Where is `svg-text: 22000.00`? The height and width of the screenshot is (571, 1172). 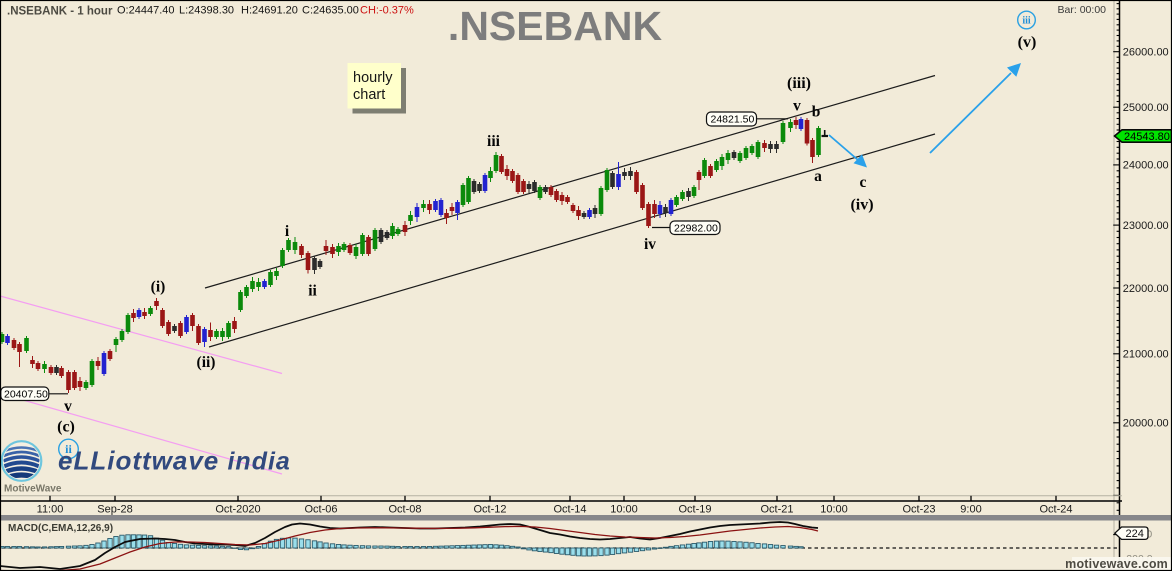 svg-text: 22000.00 is located at coordinates (1146, 289).